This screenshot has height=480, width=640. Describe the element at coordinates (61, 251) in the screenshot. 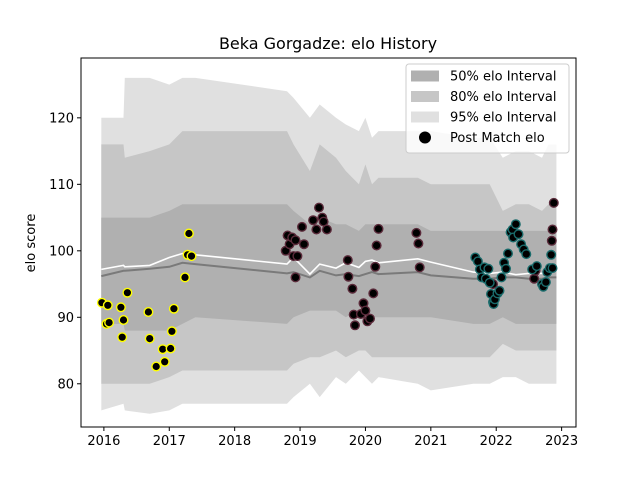

I see `y-tick-label: 100` at that location.